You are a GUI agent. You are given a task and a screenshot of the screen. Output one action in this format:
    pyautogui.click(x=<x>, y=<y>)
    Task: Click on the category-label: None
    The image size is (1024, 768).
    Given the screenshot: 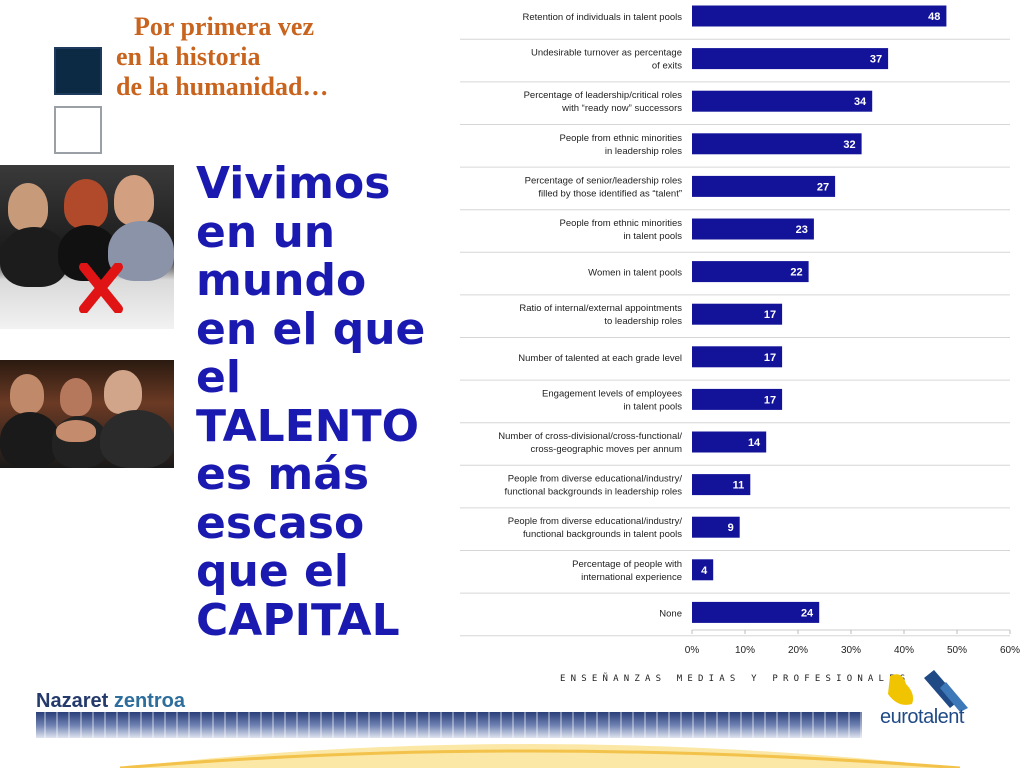 What is the action you would take?
    pyautogui.click(x=670, y=613)
    